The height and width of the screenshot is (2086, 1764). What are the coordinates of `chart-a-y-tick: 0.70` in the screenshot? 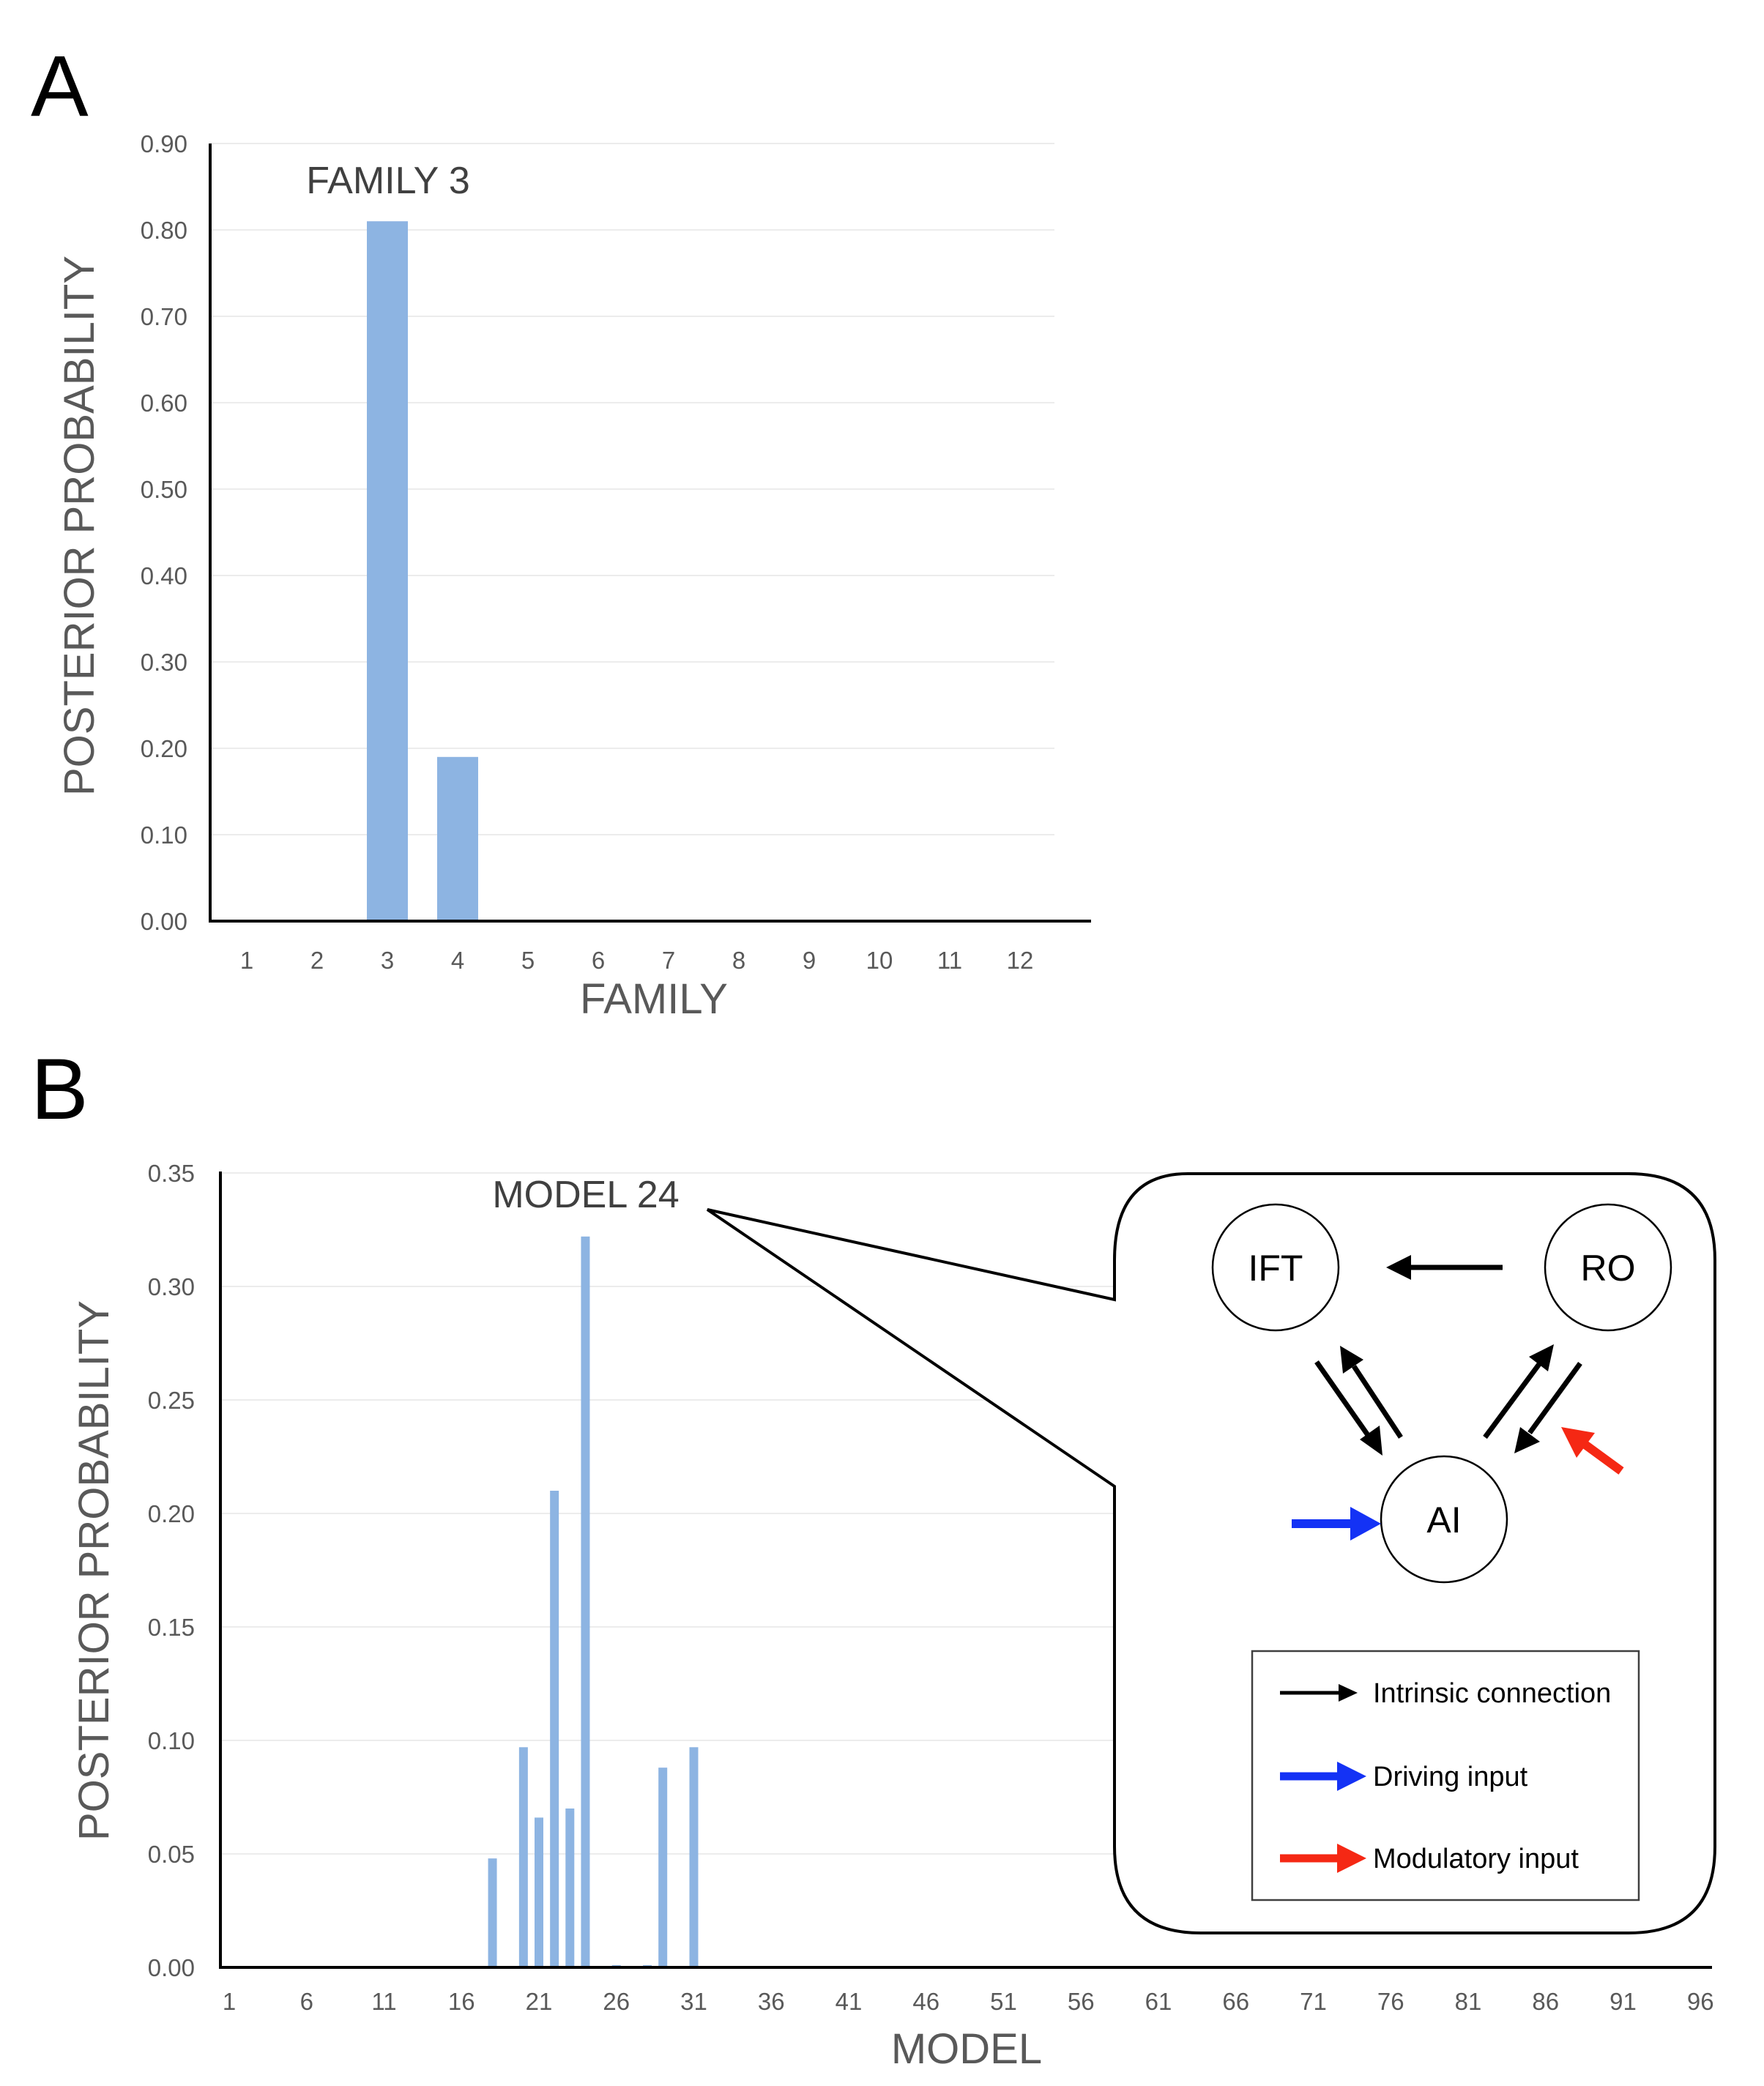 It's located at (164, 316).